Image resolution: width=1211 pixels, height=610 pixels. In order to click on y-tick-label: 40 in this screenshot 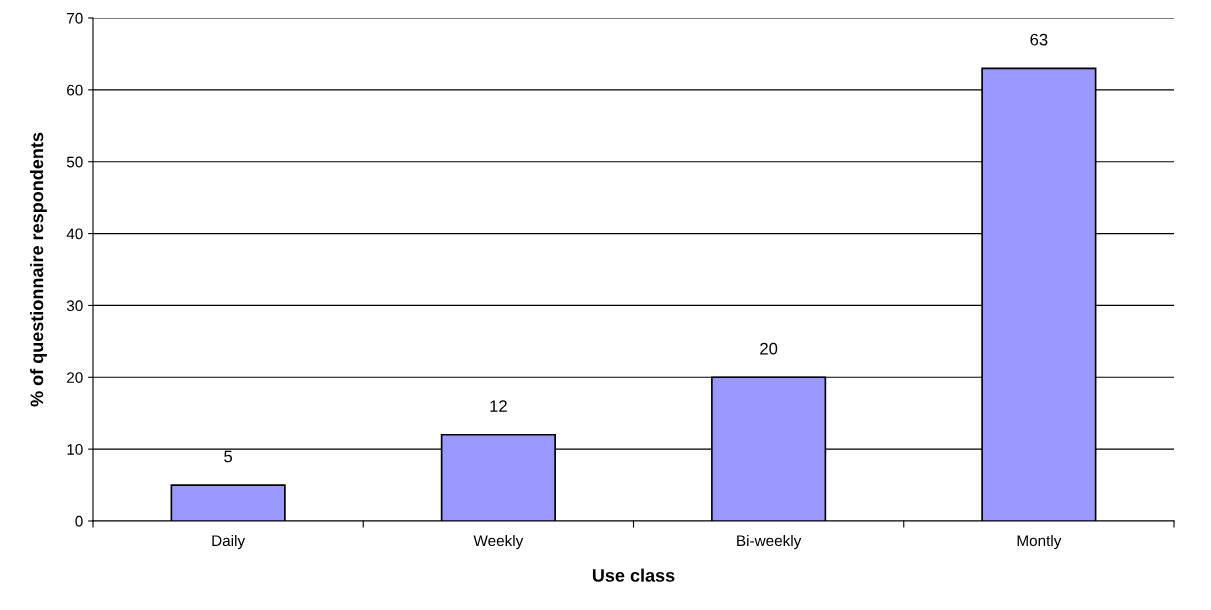, I will do `click(74, 234)`.